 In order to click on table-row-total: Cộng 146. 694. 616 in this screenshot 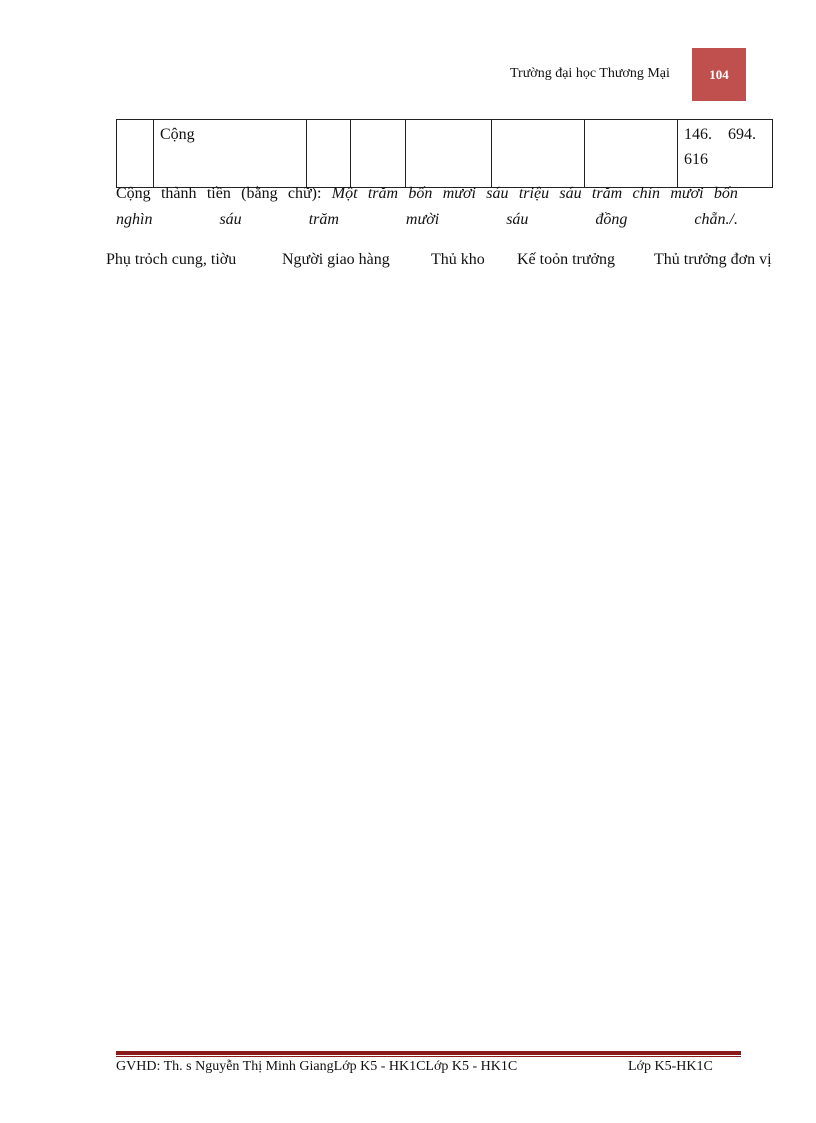, I will do `click(444, 153)`.